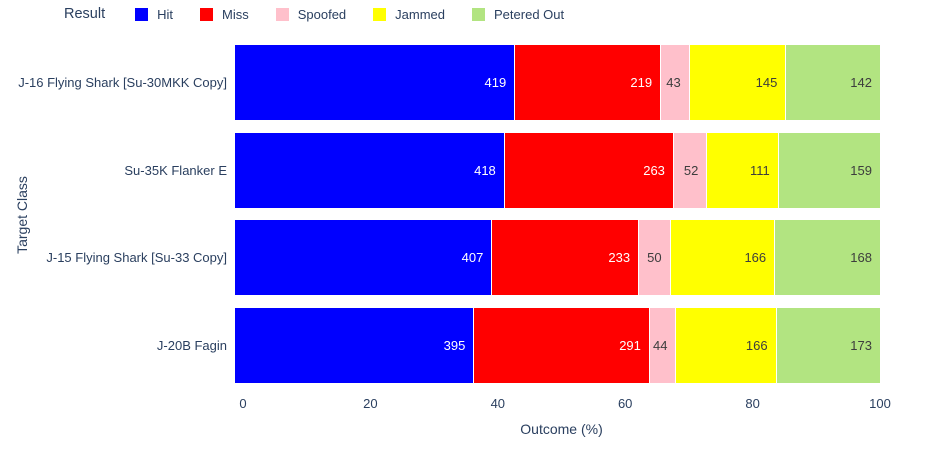  I want to click on bar-segment-hit: 395, so click(354, 346).